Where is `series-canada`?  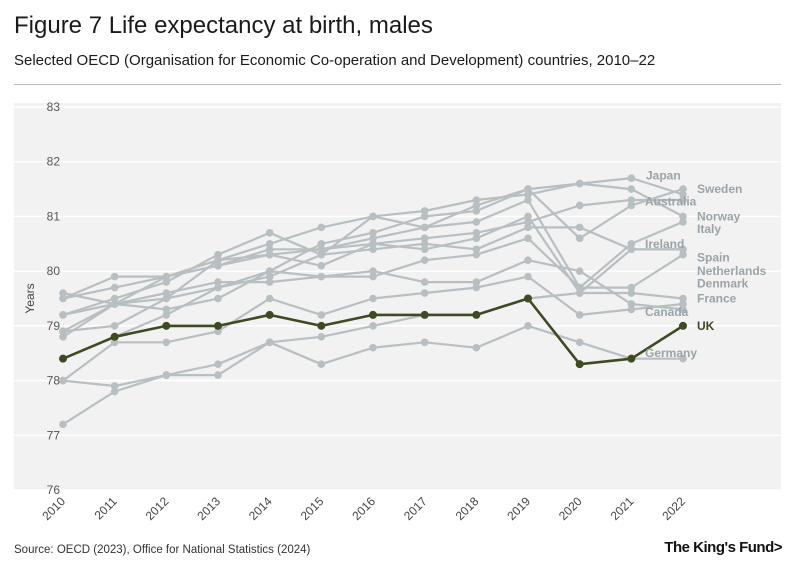
series-canada is located at coordinates (373, 287).